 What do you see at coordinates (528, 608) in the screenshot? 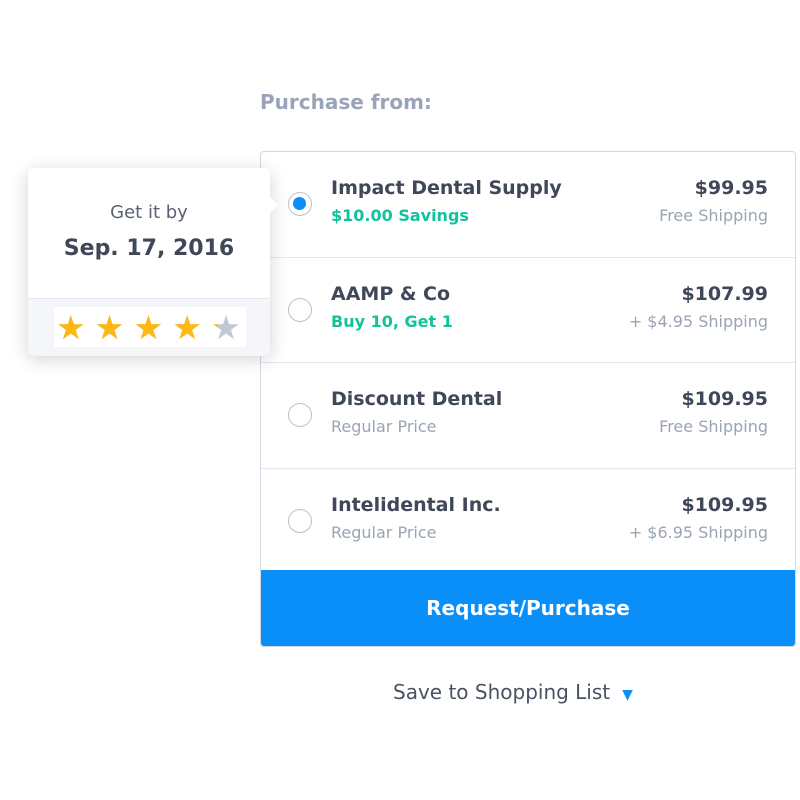
I see `request-purchase-button: Request/Purchase` at bounding box center [528, 608].